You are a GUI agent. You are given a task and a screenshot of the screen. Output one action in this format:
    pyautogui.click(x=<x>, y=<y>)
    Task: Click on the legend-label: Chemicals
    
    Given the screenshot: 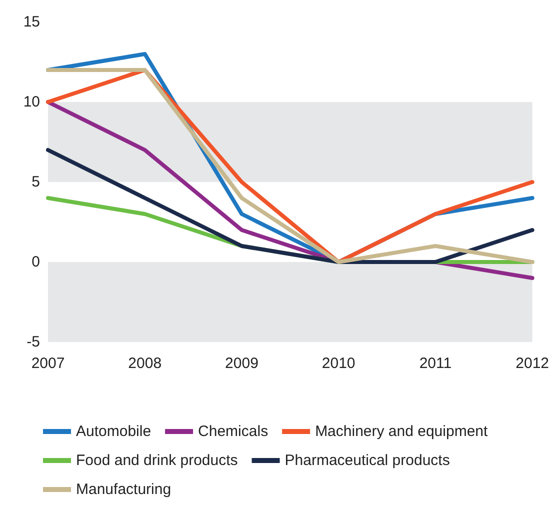 What is the action you would take?
    pyautogui.click(x=233, y=431)
    